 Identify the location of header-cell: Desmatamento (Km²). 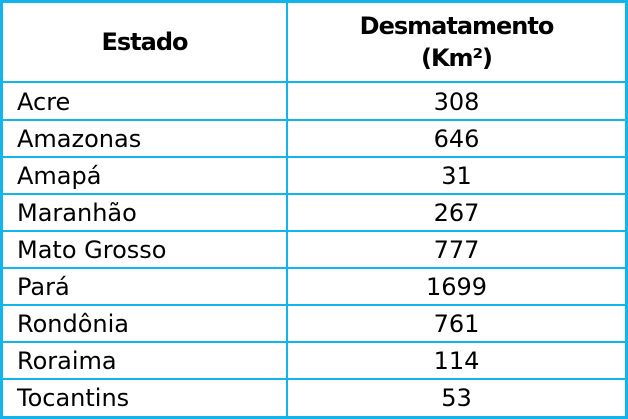
(456, 42).